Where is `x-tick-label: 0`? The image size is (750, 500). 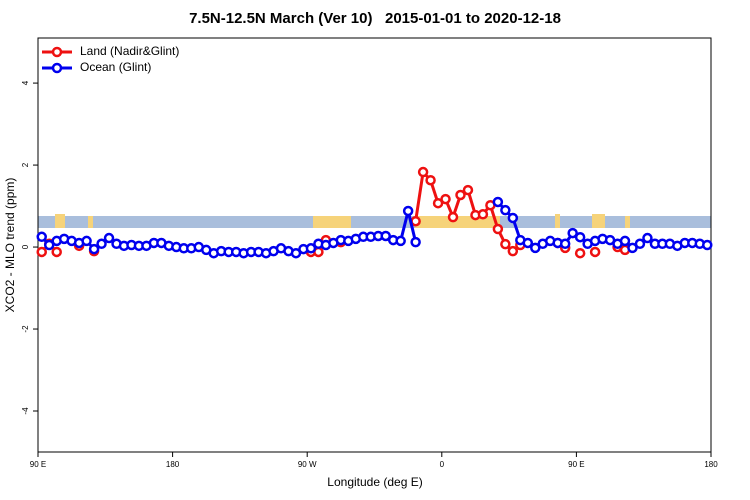
x-tick-label: 0 is located at coordinates (442, 464).